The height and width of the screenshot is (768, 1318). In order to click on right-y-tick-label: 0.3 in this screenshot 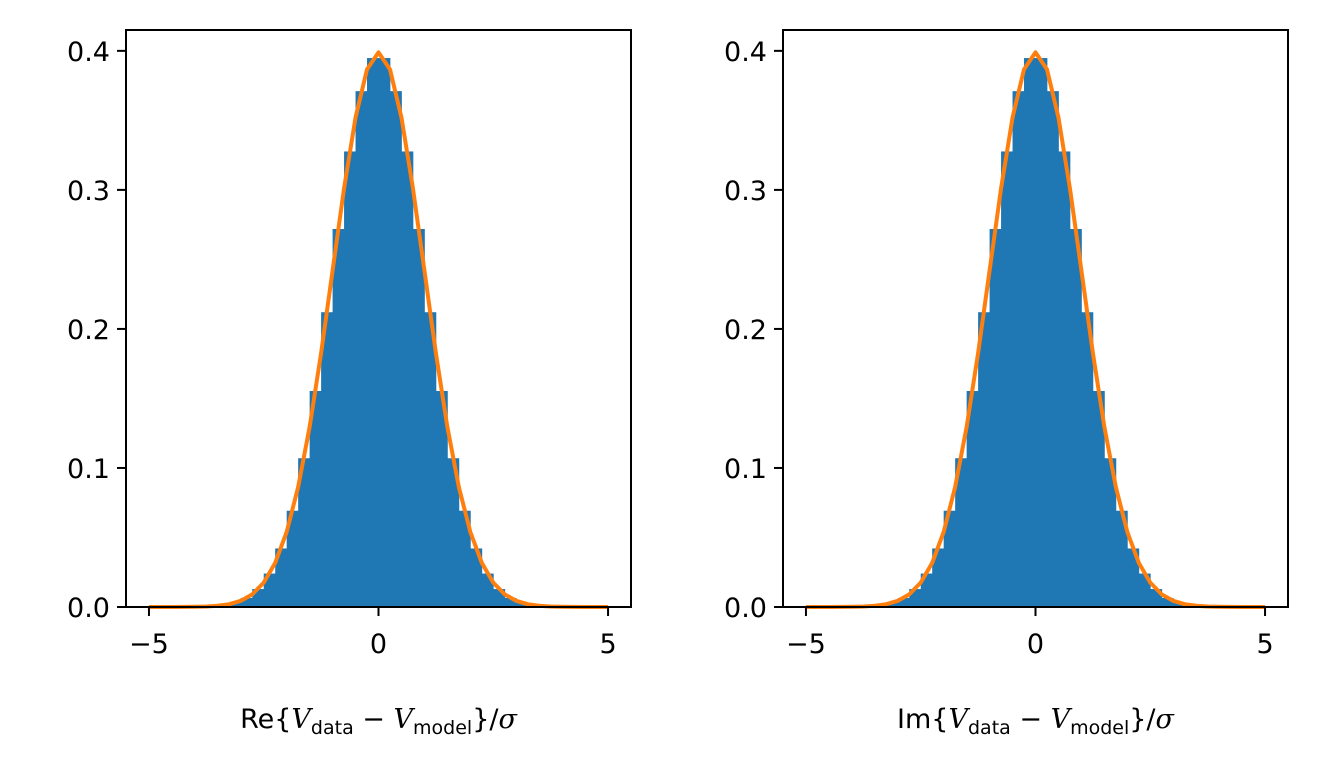, I will do `click(745, 191)`.